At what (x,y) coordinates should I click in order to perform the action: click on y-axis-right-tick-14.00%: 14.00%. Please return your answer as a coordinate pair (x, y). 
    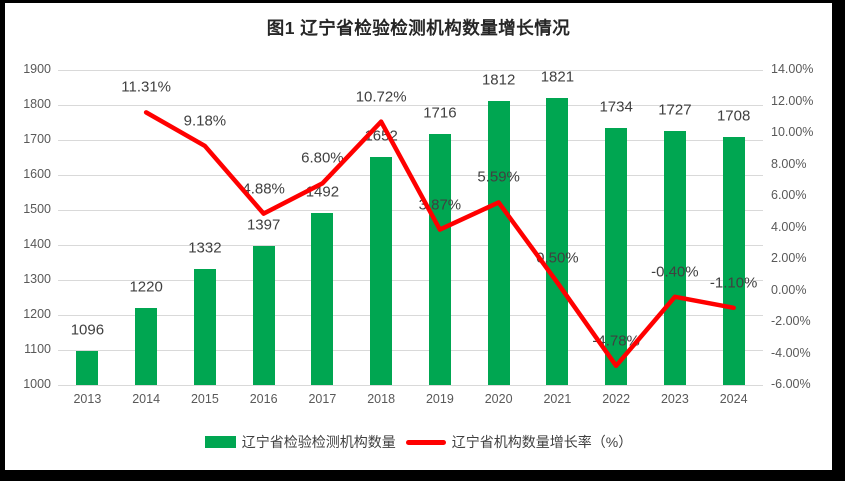
    Looking at the image, I should click on (792, 69).